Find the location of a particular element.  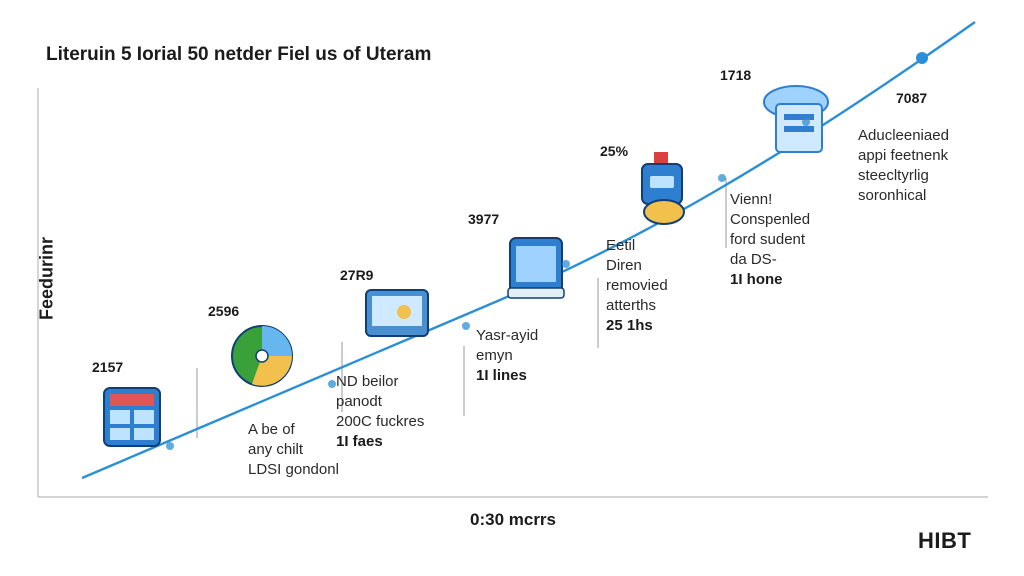

value-label-4: 3977 is located at coordinates (483, 219).